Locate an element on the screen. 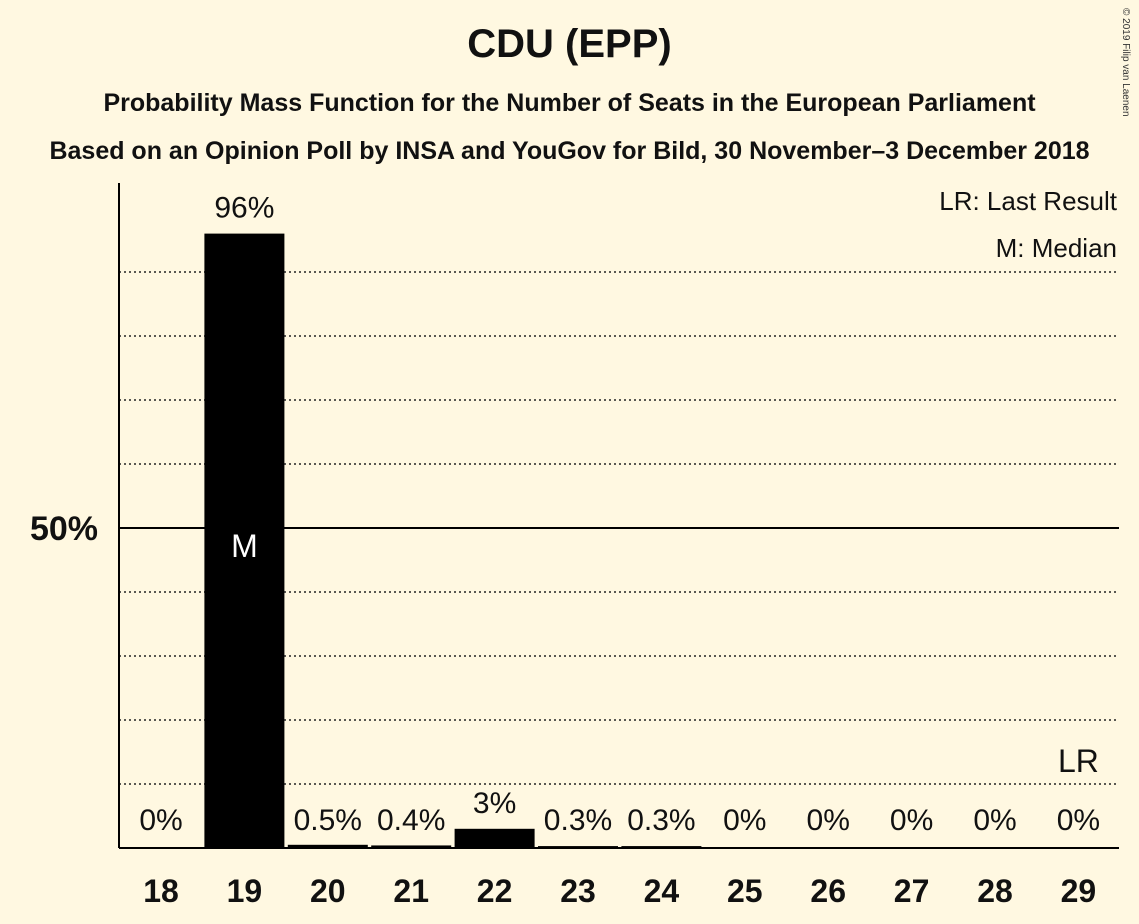 Image resolution: width=1139 pixels, height=924 pixels. value-label-20: 0.5% is located at coordinates (328, 820).